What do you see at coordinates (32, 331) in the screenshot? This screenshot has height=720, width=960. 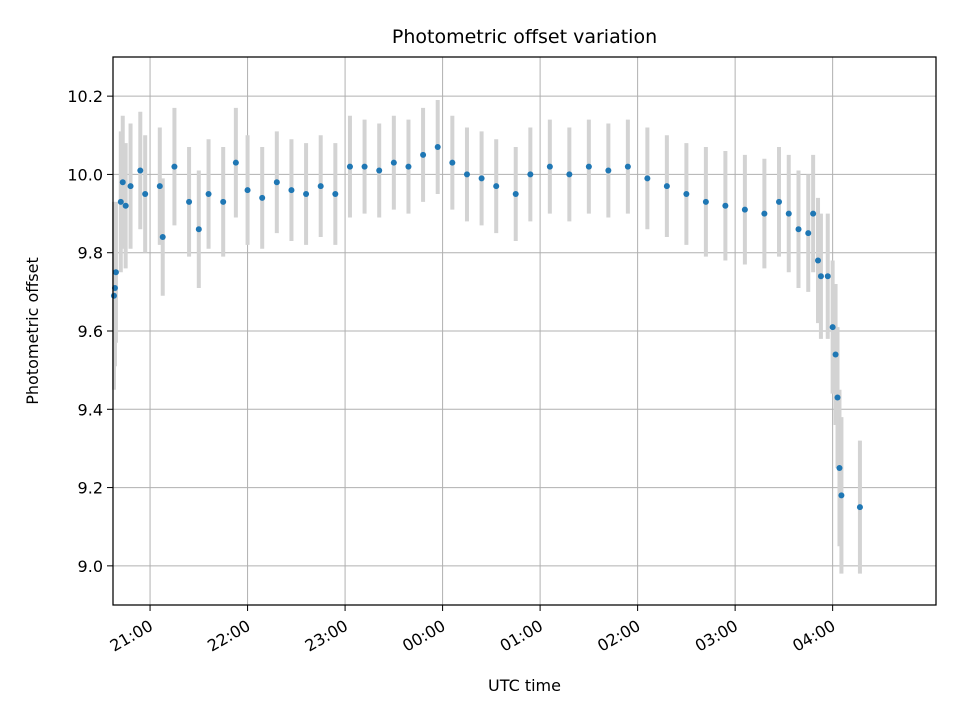 I see `y-axis-label: Photometric offset` at bounding box center [32, 331].